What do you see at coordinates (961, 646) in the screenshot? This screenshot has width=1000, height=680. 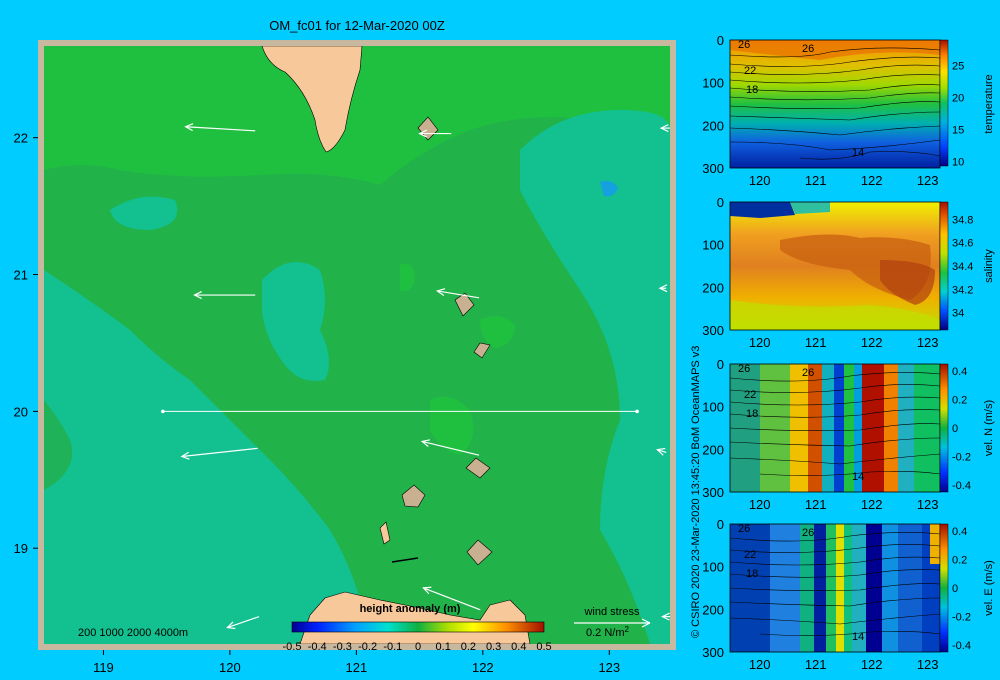 I see `panel-colorbar-tick: -0.4` at bounding box center [961, 646].